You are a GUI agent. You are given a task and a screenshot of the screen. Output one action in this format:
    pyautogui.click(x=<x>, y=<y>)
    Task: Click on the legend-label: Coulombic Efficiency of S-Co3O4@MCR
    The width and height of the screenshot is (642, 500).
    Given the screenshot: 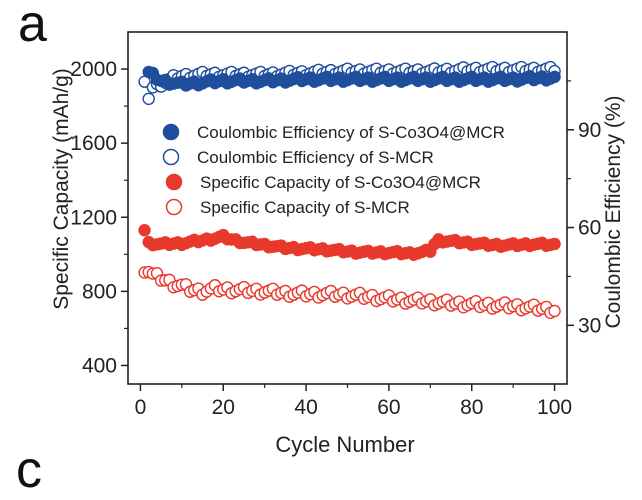 What is the action you would take?
    pyautogui.click(x=351, y=132)
    